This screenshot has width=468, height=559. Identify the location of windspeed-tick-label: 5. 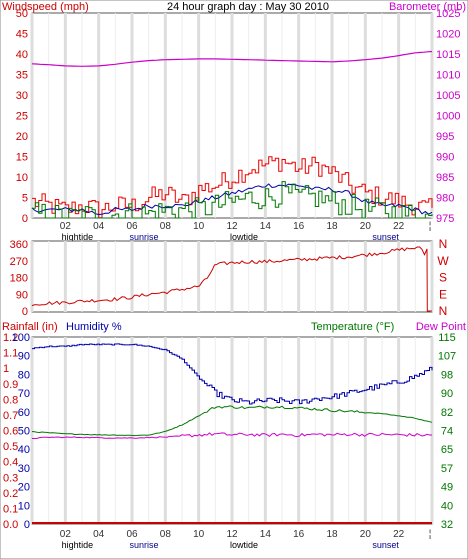
(25, 199).